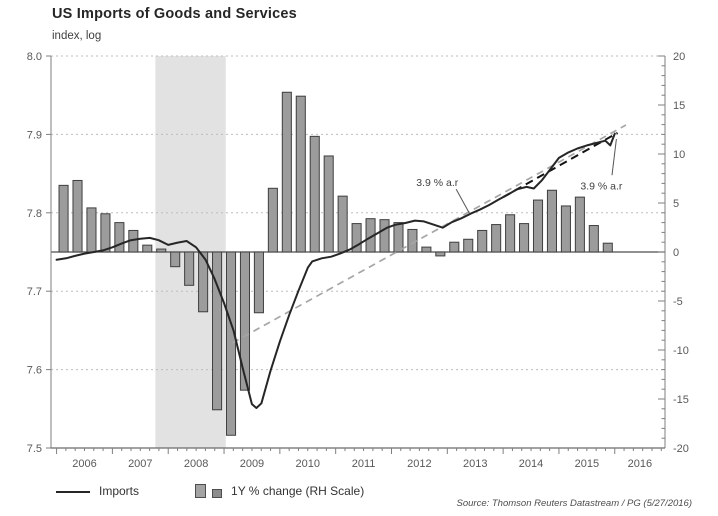 The image size is (718, 516). I want to click on right-axis-label-5: 5, so click(676, 204).